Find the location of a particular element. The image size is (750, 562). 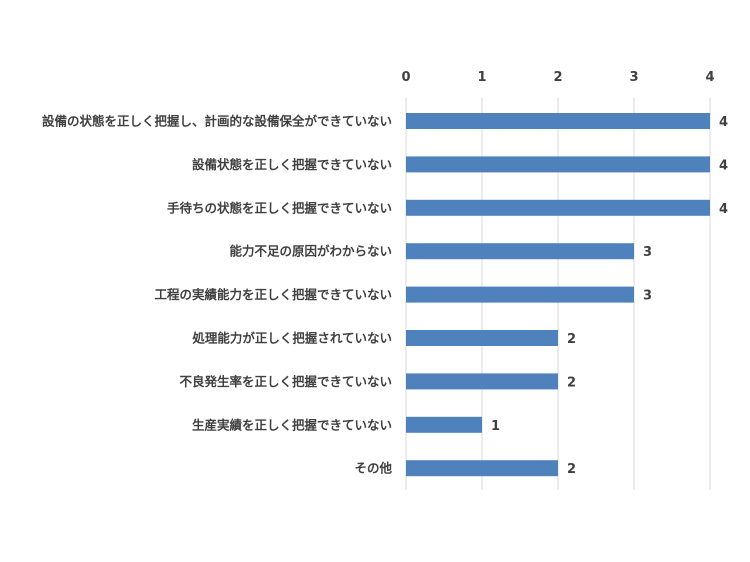

x-axis-ticks: 0 1 2 3 4 is located at coordinates (557, 77).